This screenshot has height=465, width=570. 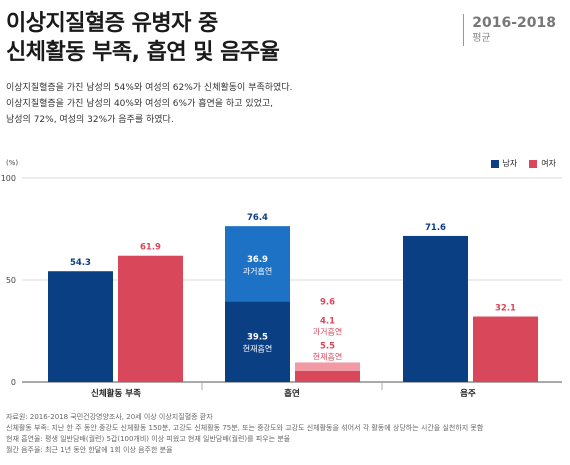 I want to click on data-label-male-current: 39.5, so click(x=257, y=338).